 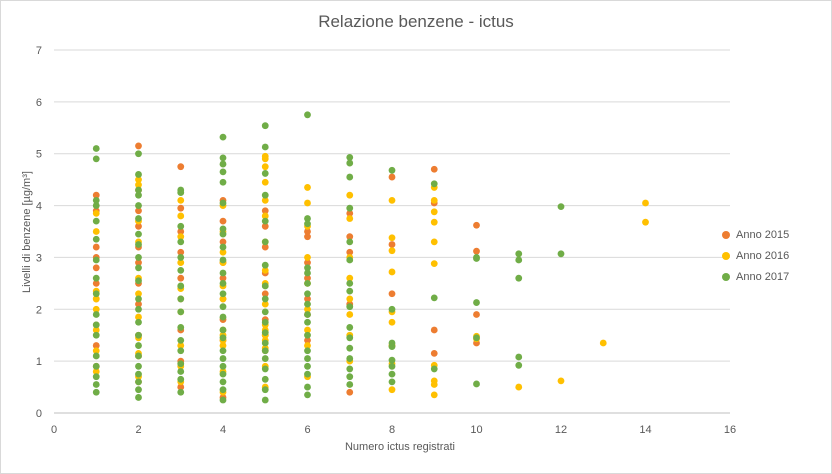 What do you see at coordinates (39, 207) in the screenshot?
I see `y-tick-label: 4` at bounding box center [39, 207].